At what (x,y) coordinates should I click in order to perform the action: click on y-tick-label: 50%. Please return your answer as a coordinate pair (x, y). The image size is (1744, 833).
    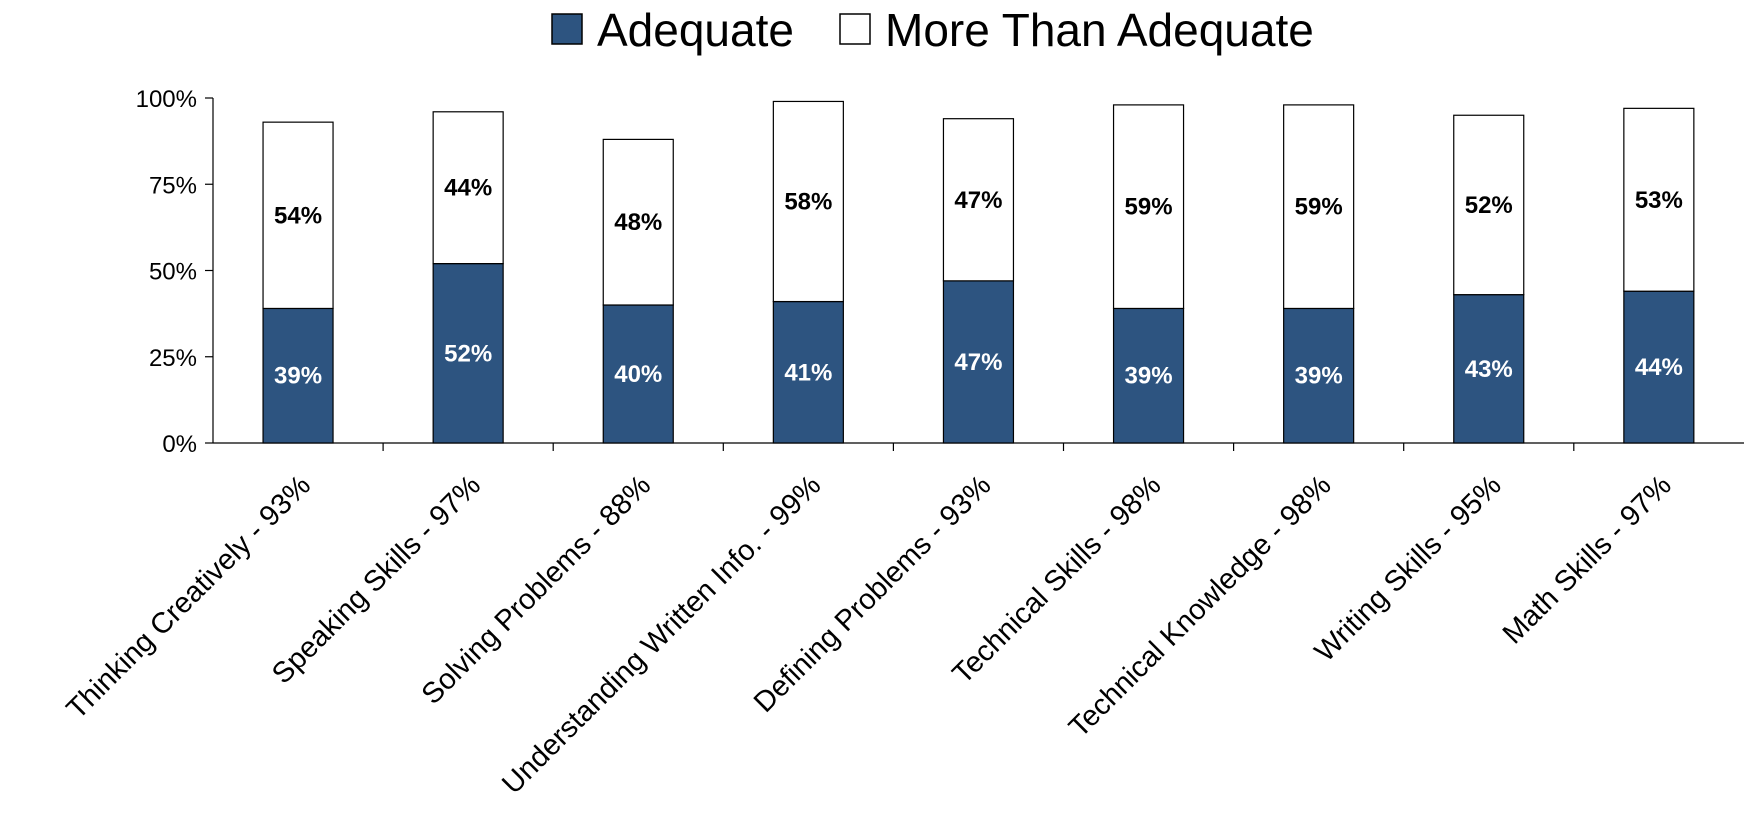
    Looking at the image, I should click on (173, 272).